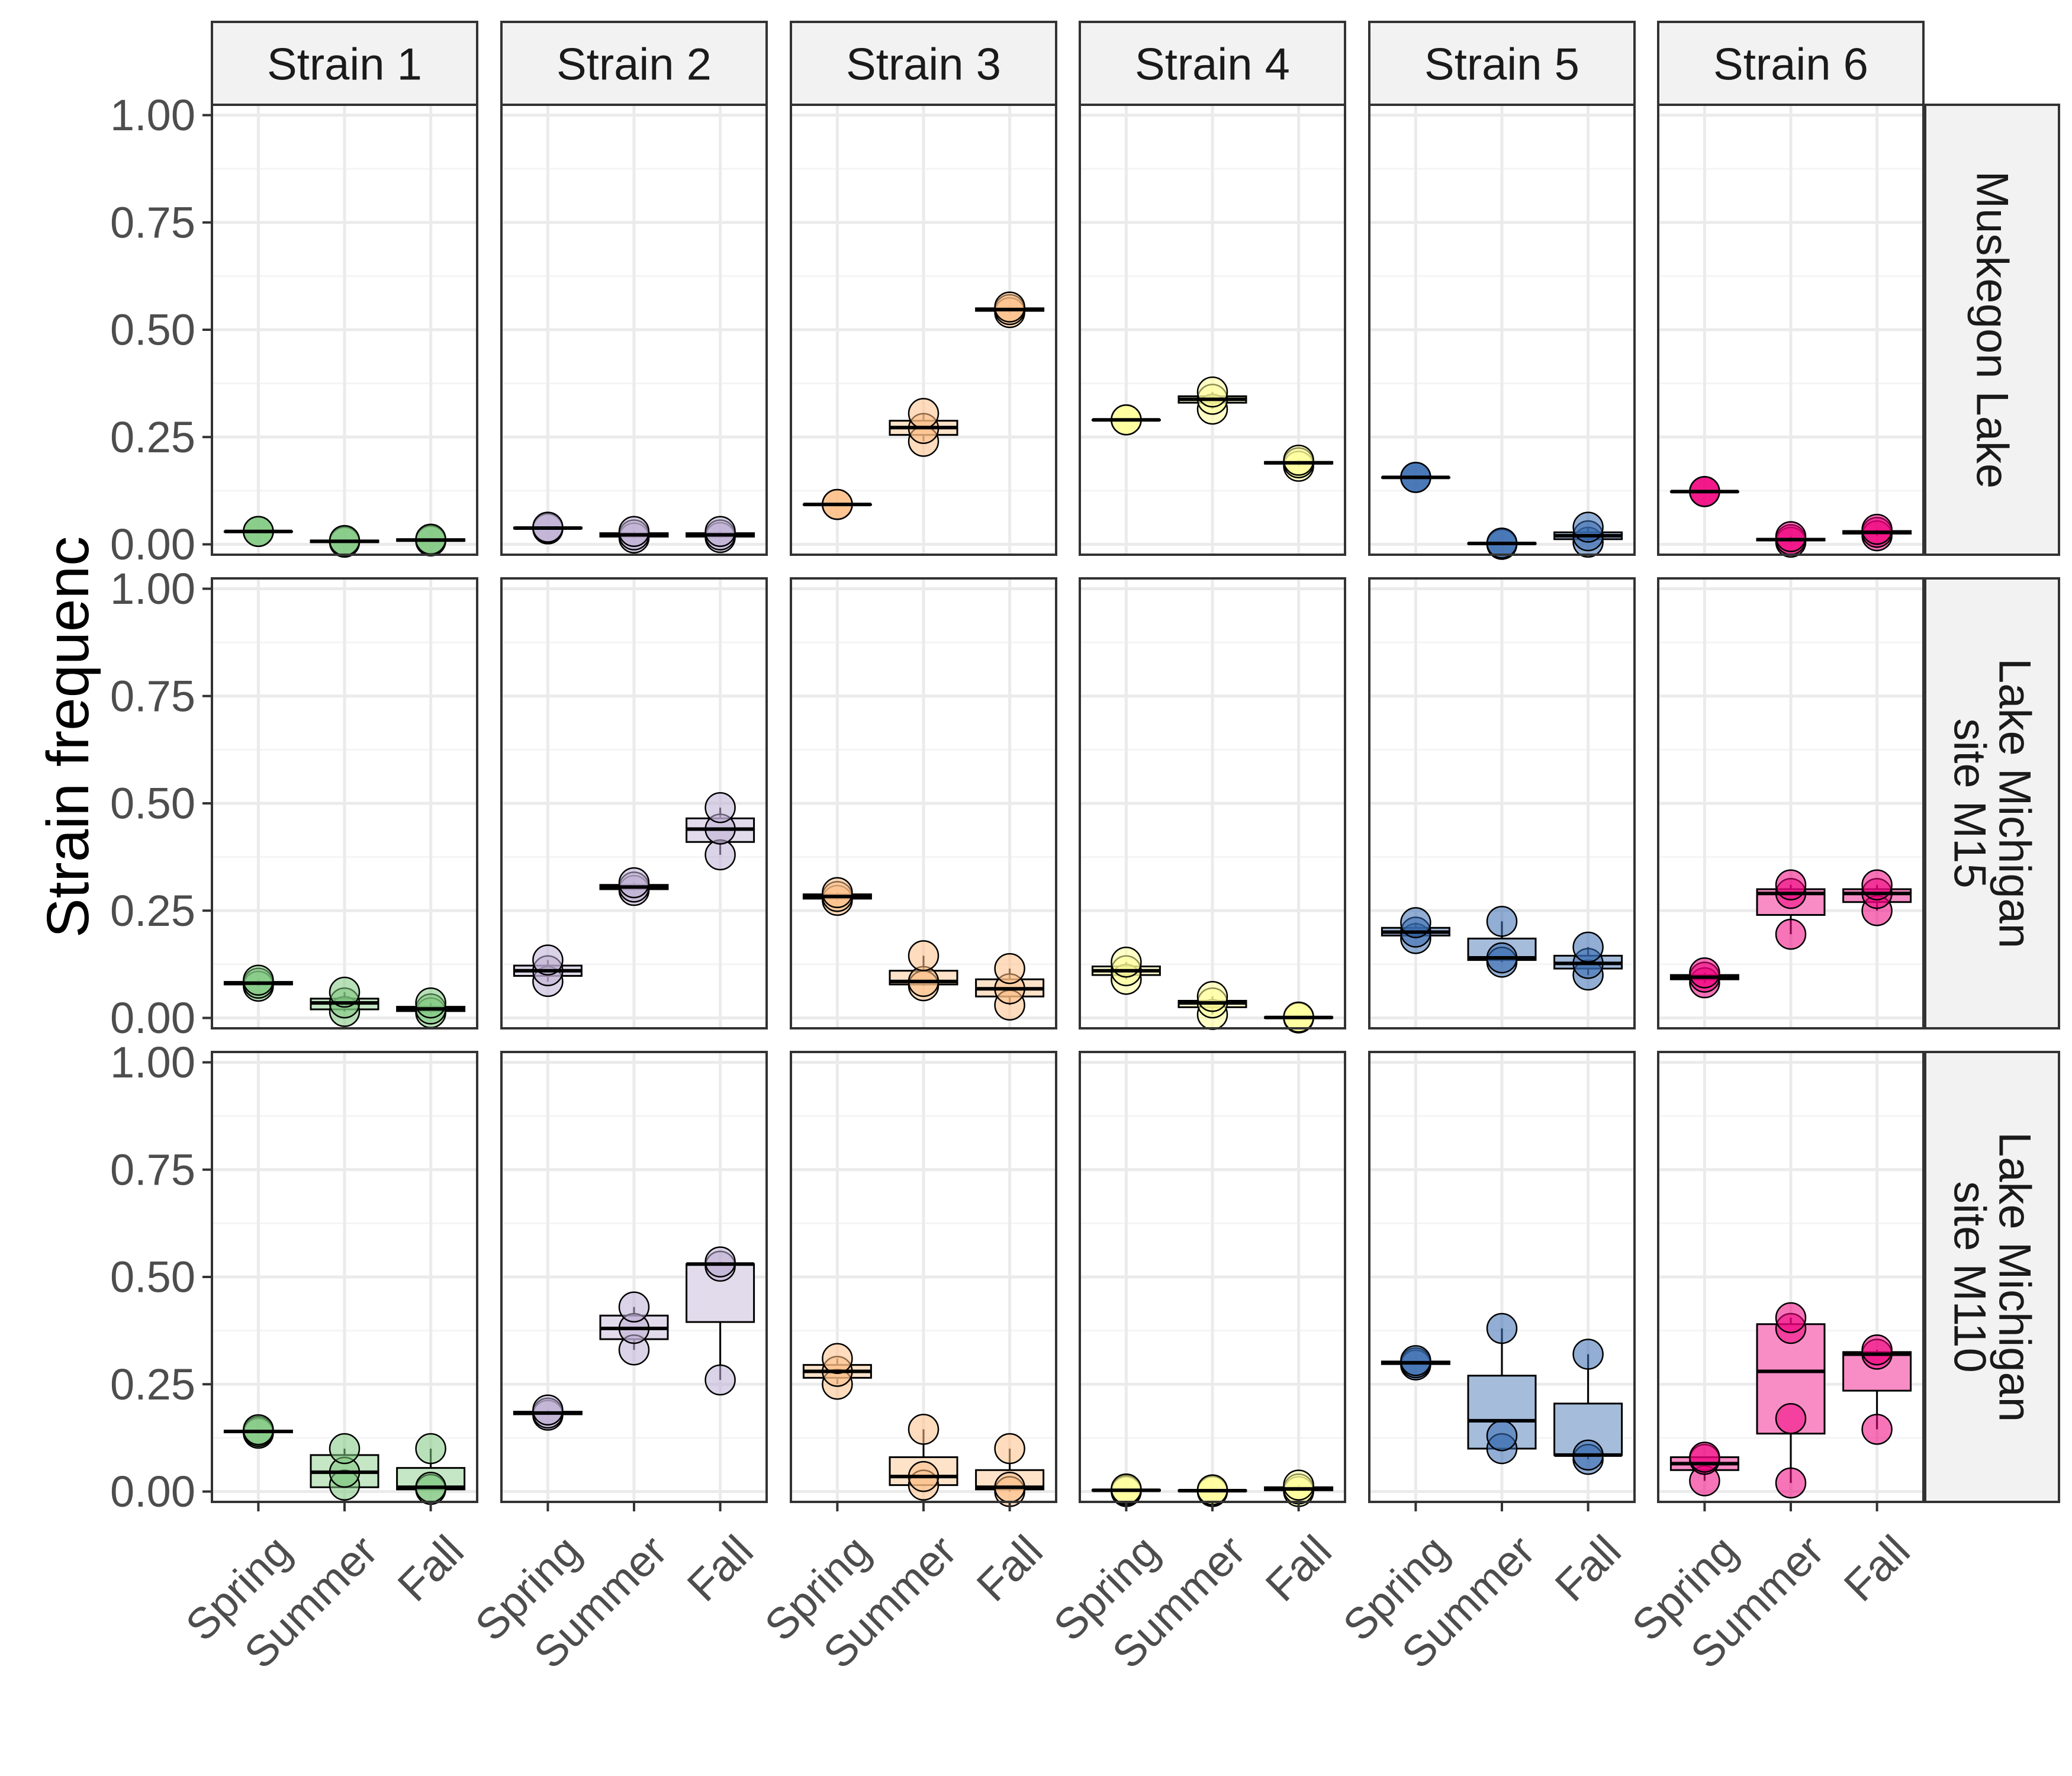  I want to click on y-axis-title: Strain frequenc, so click(68, 737).